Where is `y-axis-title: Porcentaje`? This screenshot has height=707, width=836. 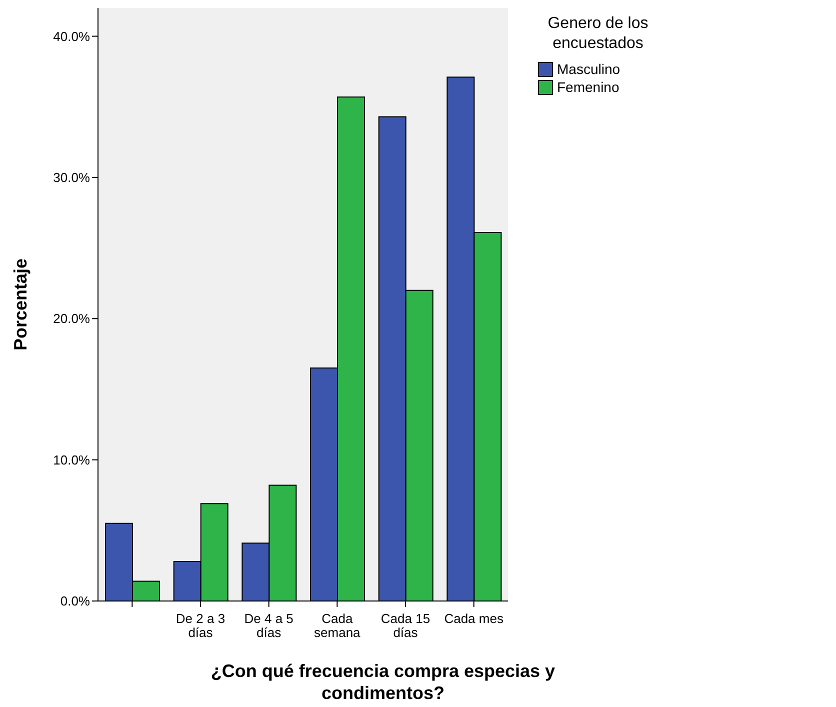 y-axis-title: Porcentaje is located at coordinates (20, 304).